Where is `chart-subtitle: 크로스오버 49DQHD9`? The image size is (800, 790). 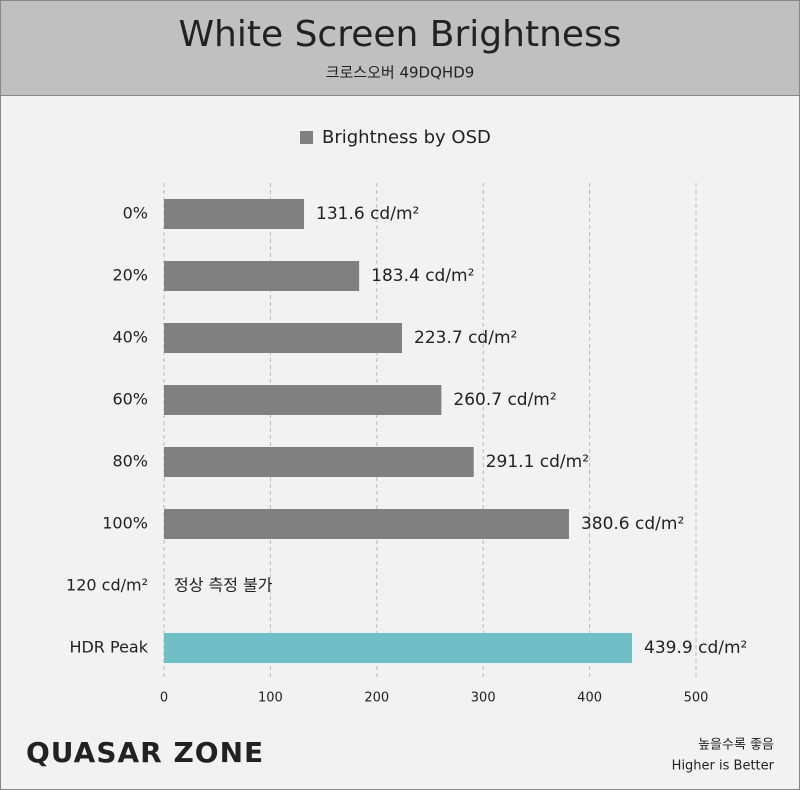 chart-subtitle: 크로스오버 49DQHD9 is located at coordinates (400, 73).